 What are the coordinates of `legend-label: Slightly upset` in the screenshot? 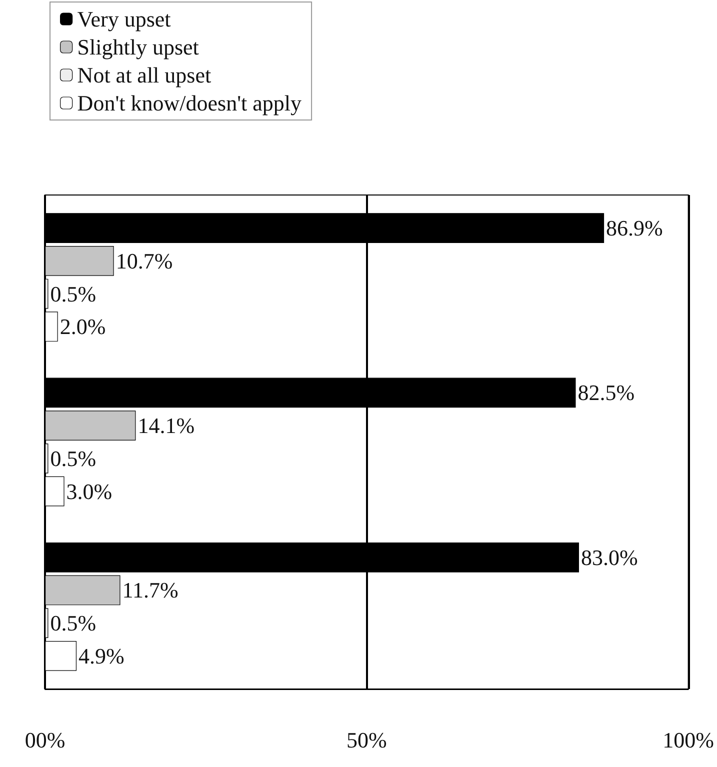 It's located at (138, 47).